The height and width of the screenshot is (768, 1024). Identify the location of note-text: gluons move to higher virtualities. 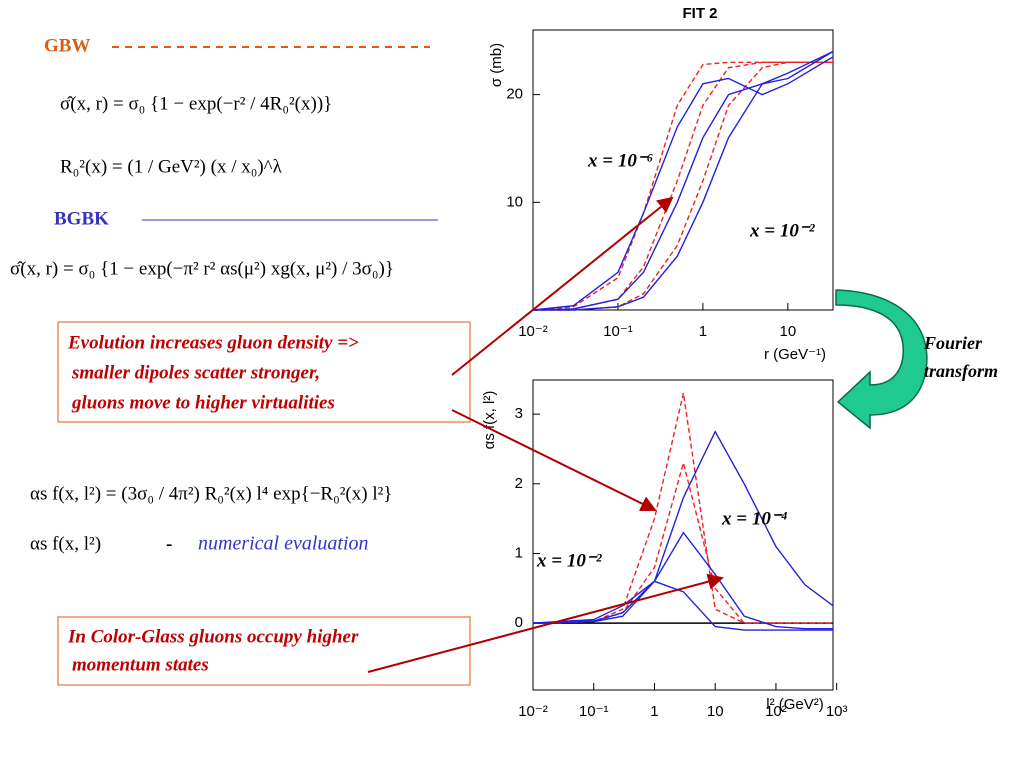
(203, 402).